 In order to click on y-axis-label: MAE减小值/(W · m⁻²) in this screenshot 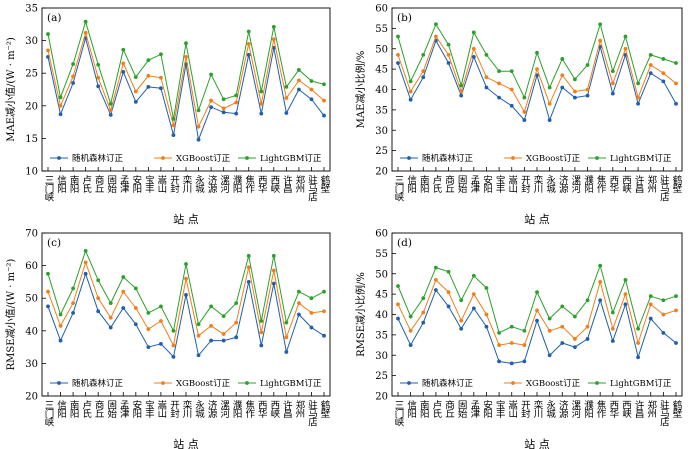, I will do `click(10, 89)`.